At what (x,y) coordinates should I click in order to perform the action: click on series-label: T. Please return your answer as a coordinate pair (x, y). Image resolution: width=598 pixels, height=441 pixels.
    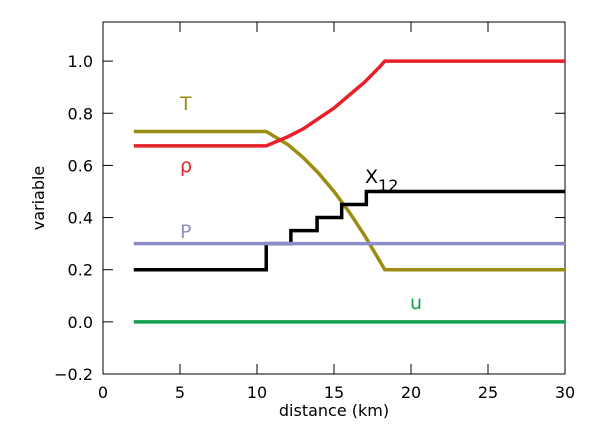
    Looking at the image, I should click on (185, 104).